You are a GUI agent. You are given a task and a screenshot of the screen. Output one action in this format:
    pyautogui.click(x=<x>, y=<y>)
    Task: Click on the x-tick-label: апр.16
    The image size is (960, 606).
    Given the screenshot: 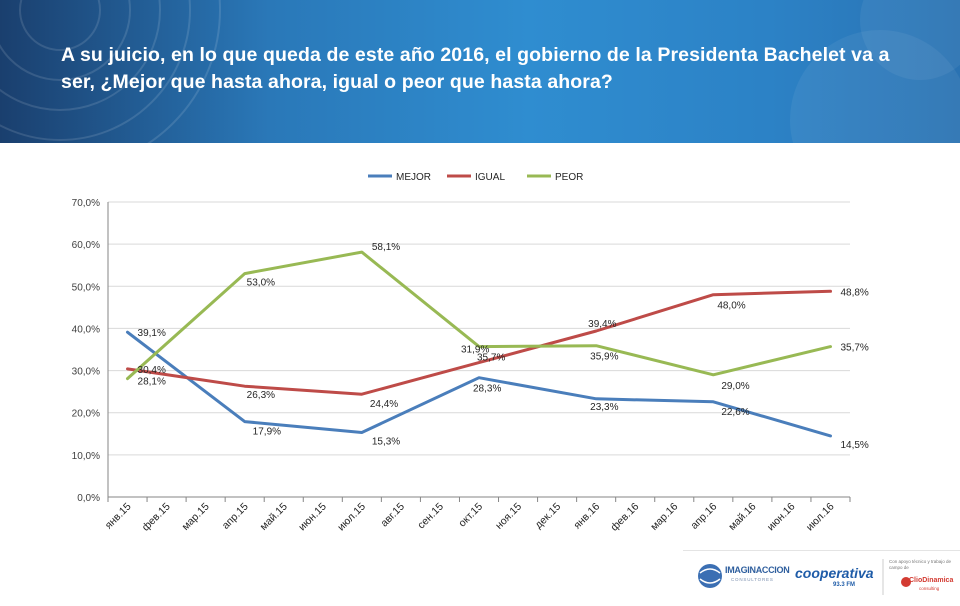 What is the action you would take?
    pyautogui.click(x=703, y=516)
    